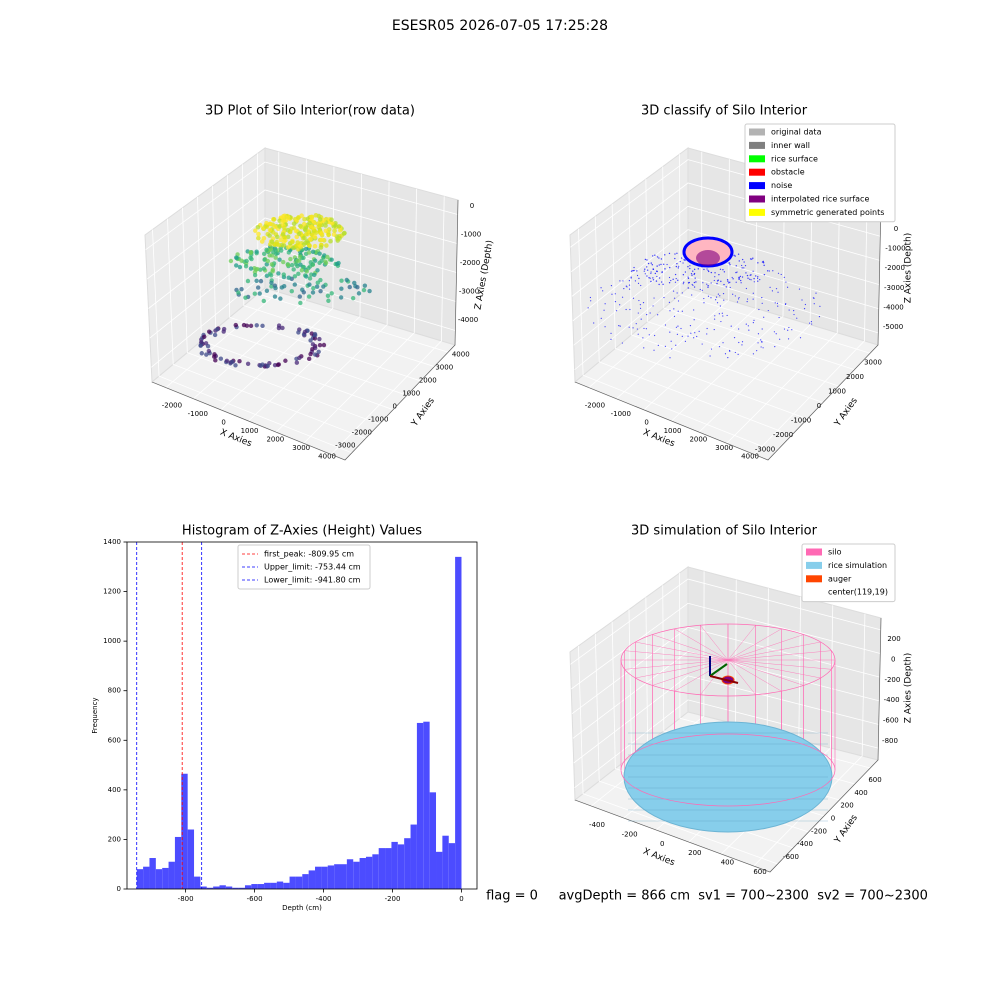 The width and height of the screenshot is (1000, 1000). I want to click on y-tick-label: 1200, so click(112, 592).